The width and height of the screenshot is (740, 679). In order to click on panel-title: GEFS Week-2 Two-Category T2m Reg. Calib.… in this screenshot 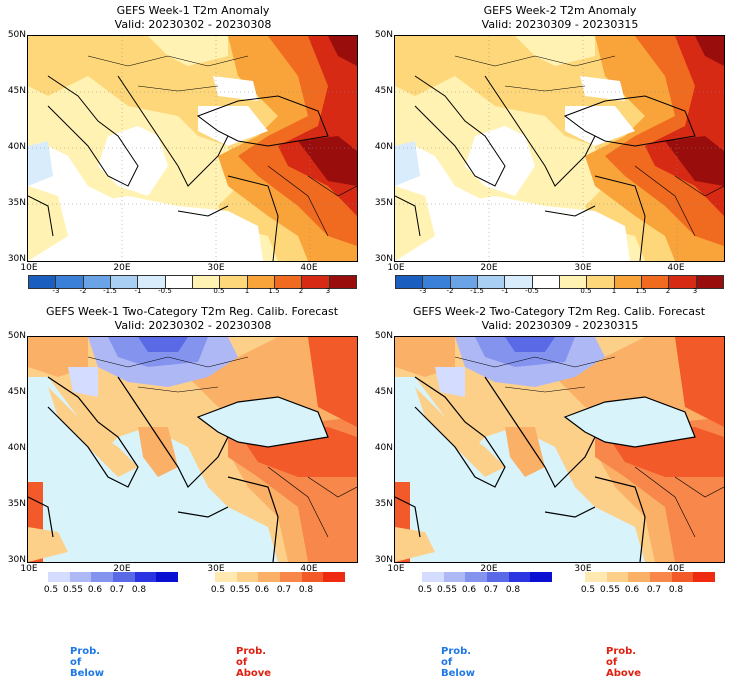, I will do `click(559, 311)`.